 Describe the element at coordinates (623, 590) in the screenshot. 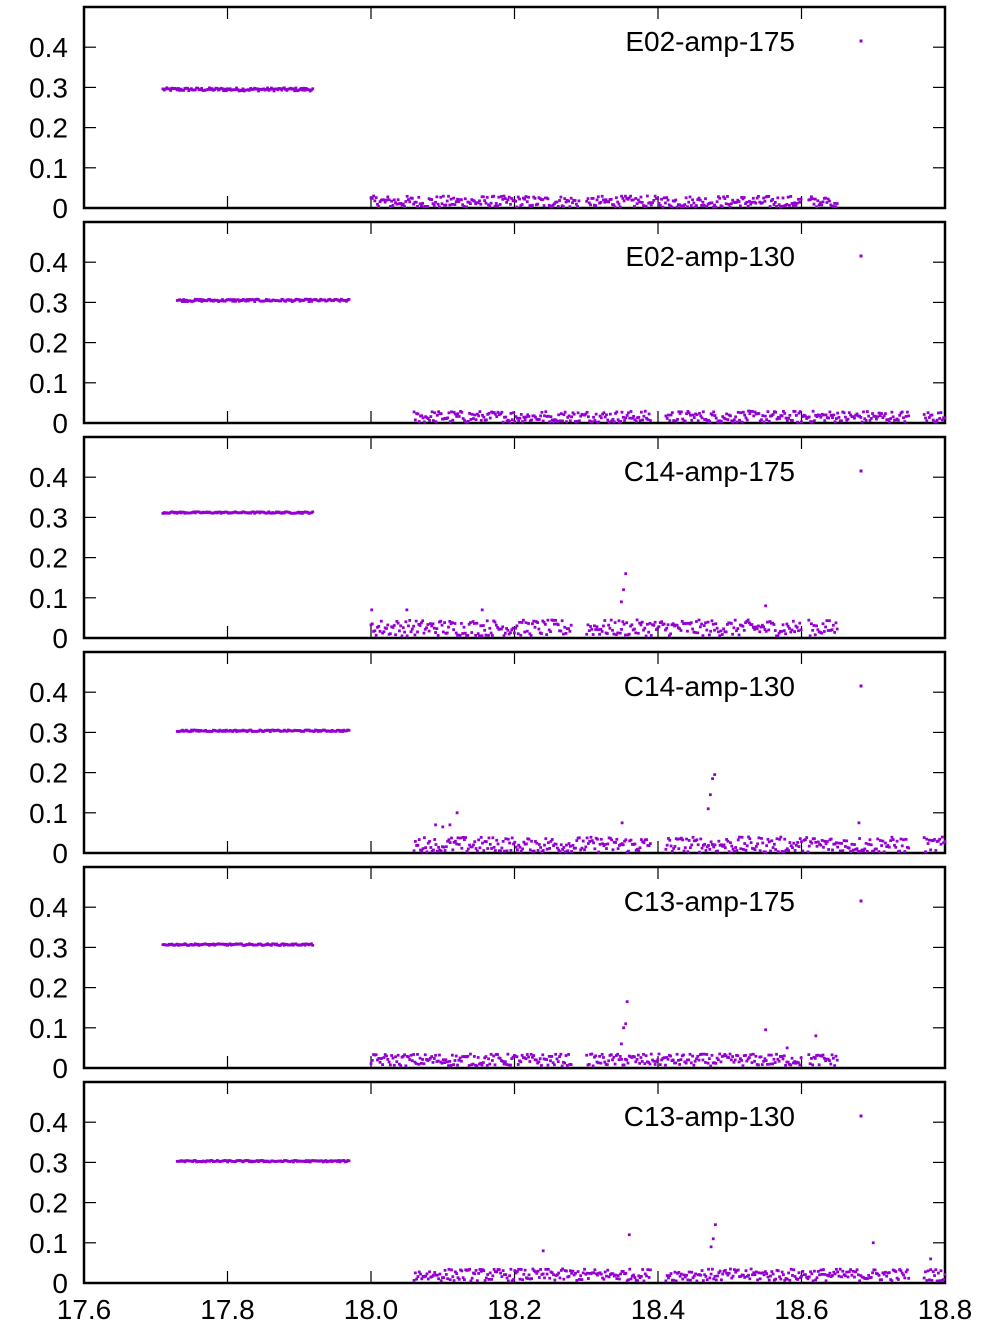

I see `data-point-peak` at that location.